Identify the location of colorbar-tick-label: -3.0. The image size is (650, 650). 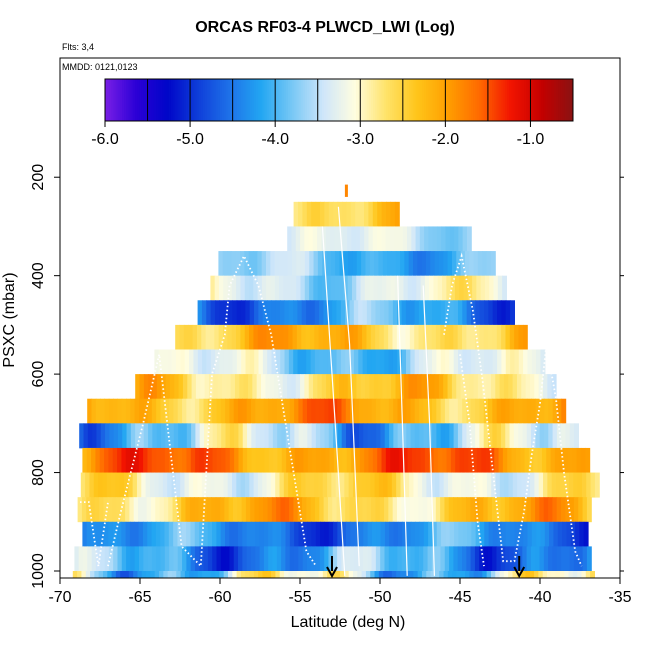
(360, 139).